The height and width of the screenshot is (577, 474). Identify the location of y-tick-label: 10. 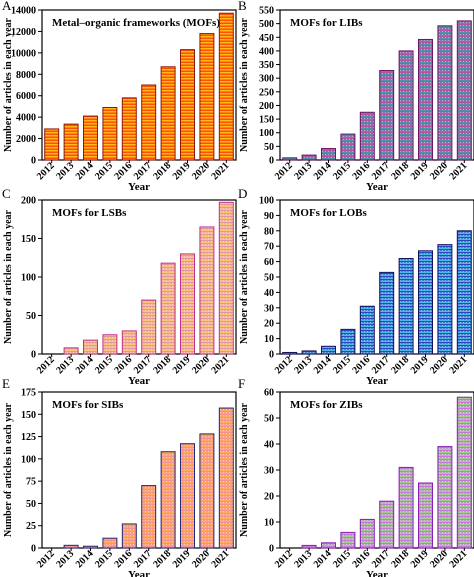
(269, 523).